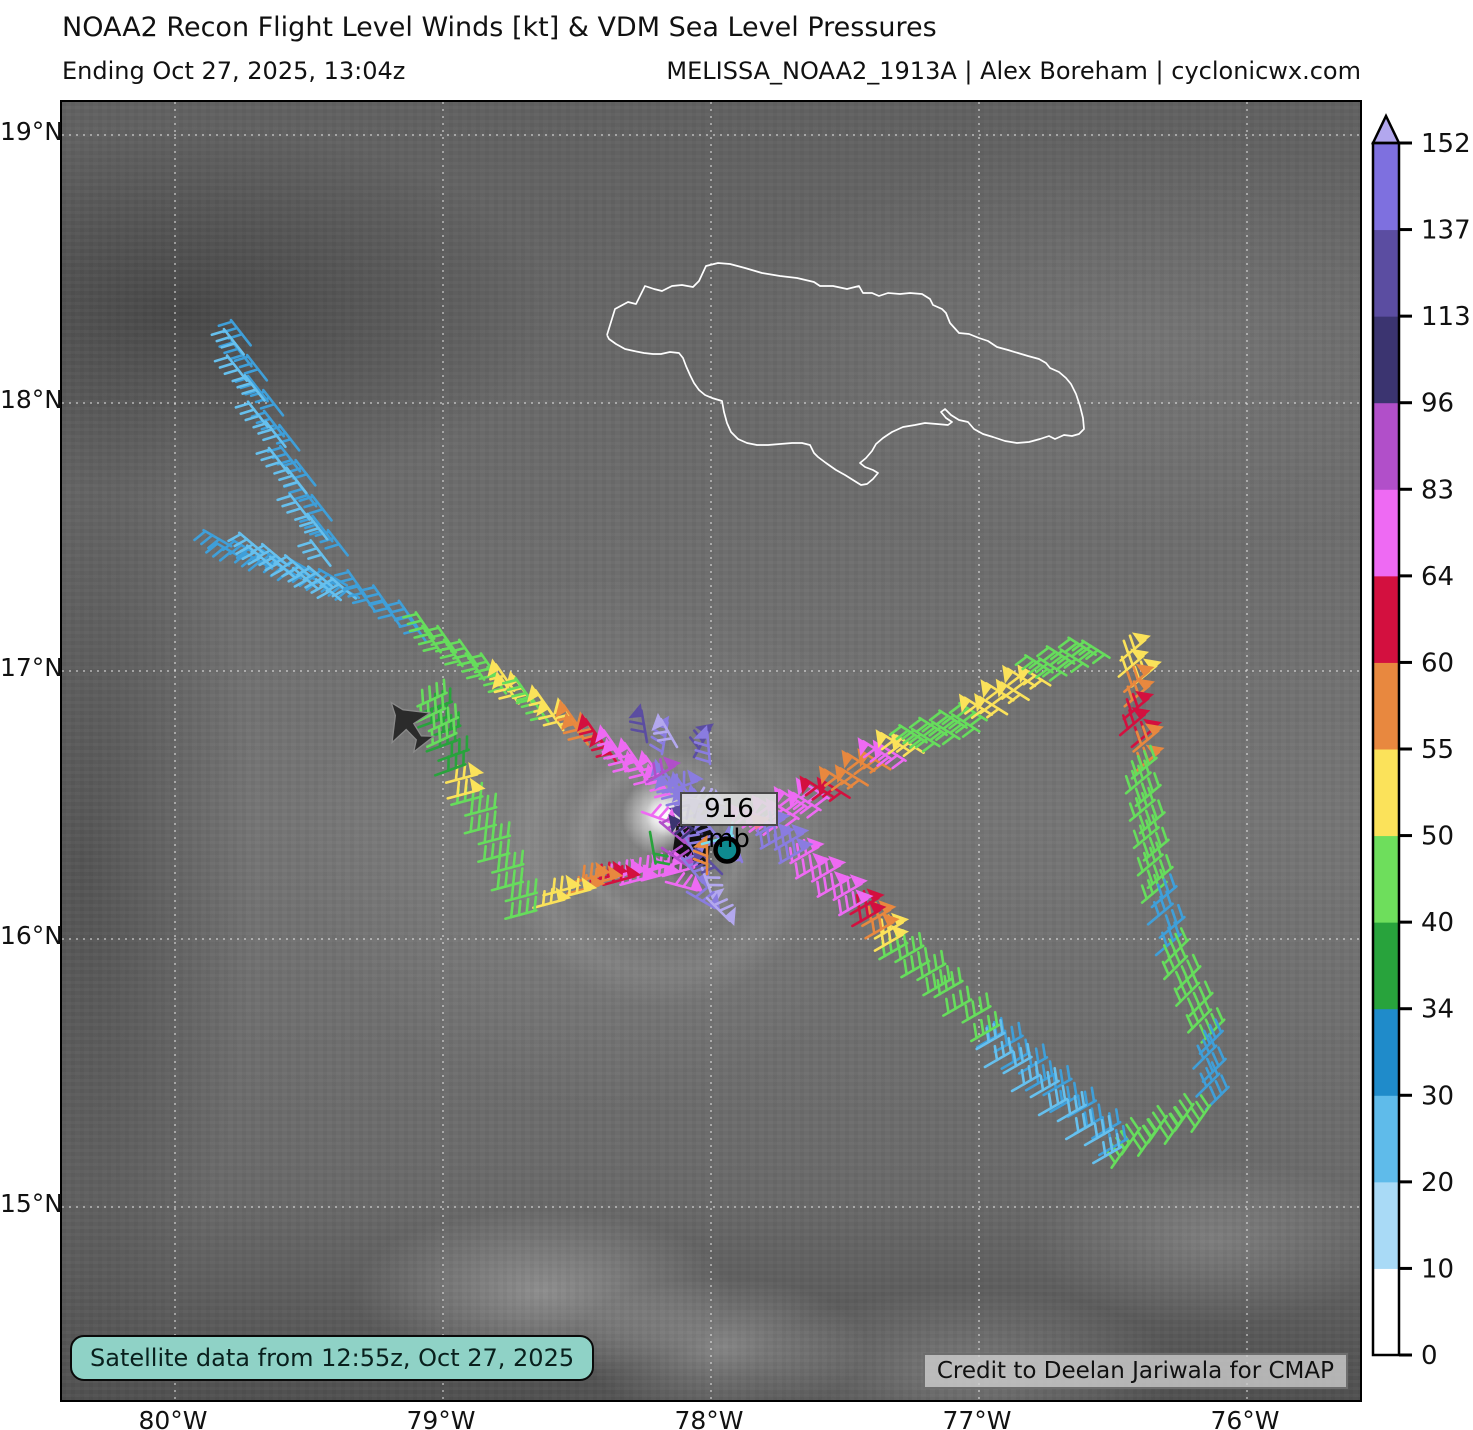 The image size is (1473, 1430). Describe the element at coordinates (1446, 231) in the screenshot. I see `colorbar-tick-label: 137` at that location.